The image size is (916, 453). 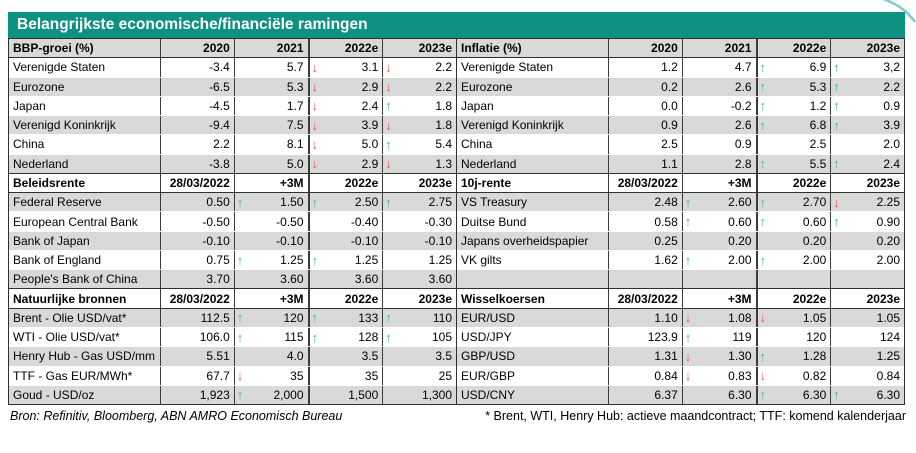 I want to click on value-cell: ↓ 3.9, so click(x=345, y=125).